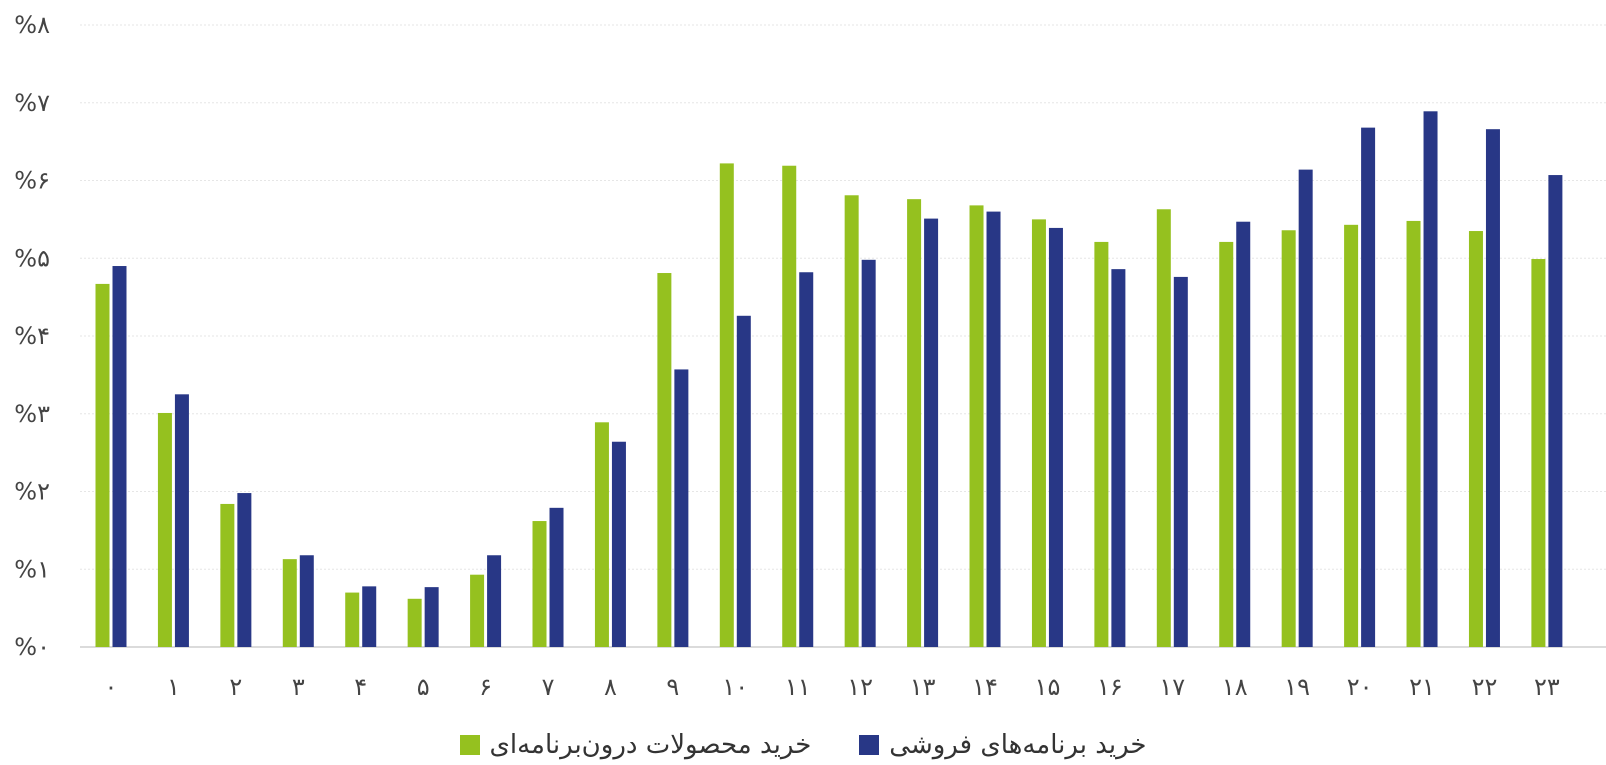  What do you see at coordinates (985, 687) in the screenshot?
I see `x-tick-label: ۱۴` at bounding box center [985, 687].